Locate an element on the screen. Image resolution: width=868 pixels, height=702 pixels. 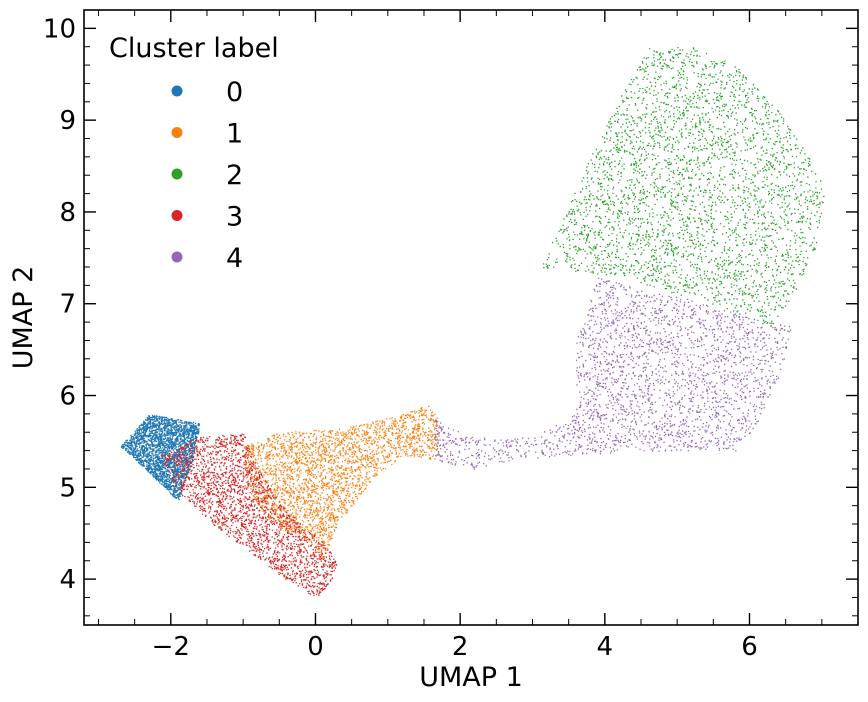
series-0-scatter is located at coordinates (160, 458).